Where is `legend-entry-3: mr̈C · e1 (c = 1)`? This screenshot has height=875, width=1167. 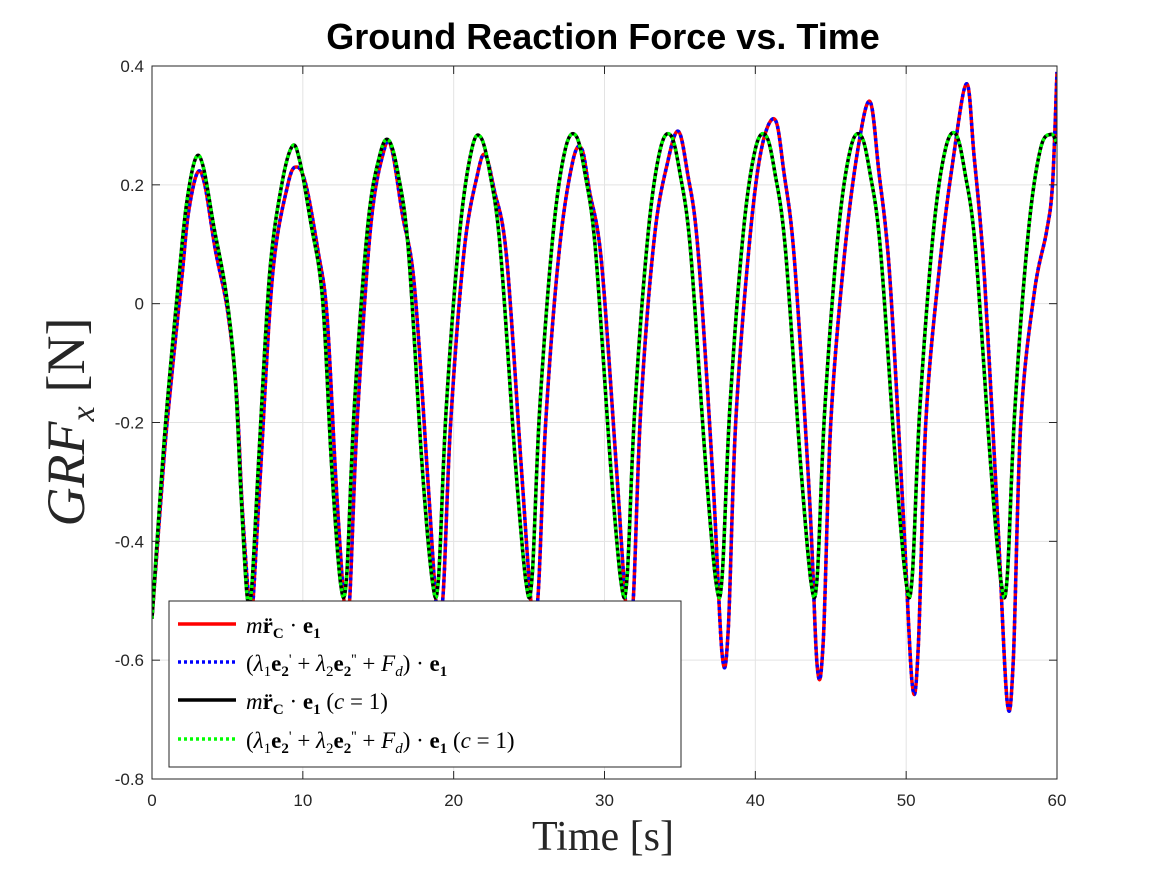 legend-entry-3: mr̈C · e1 (c = 1) is located at coordinates (283, 703).